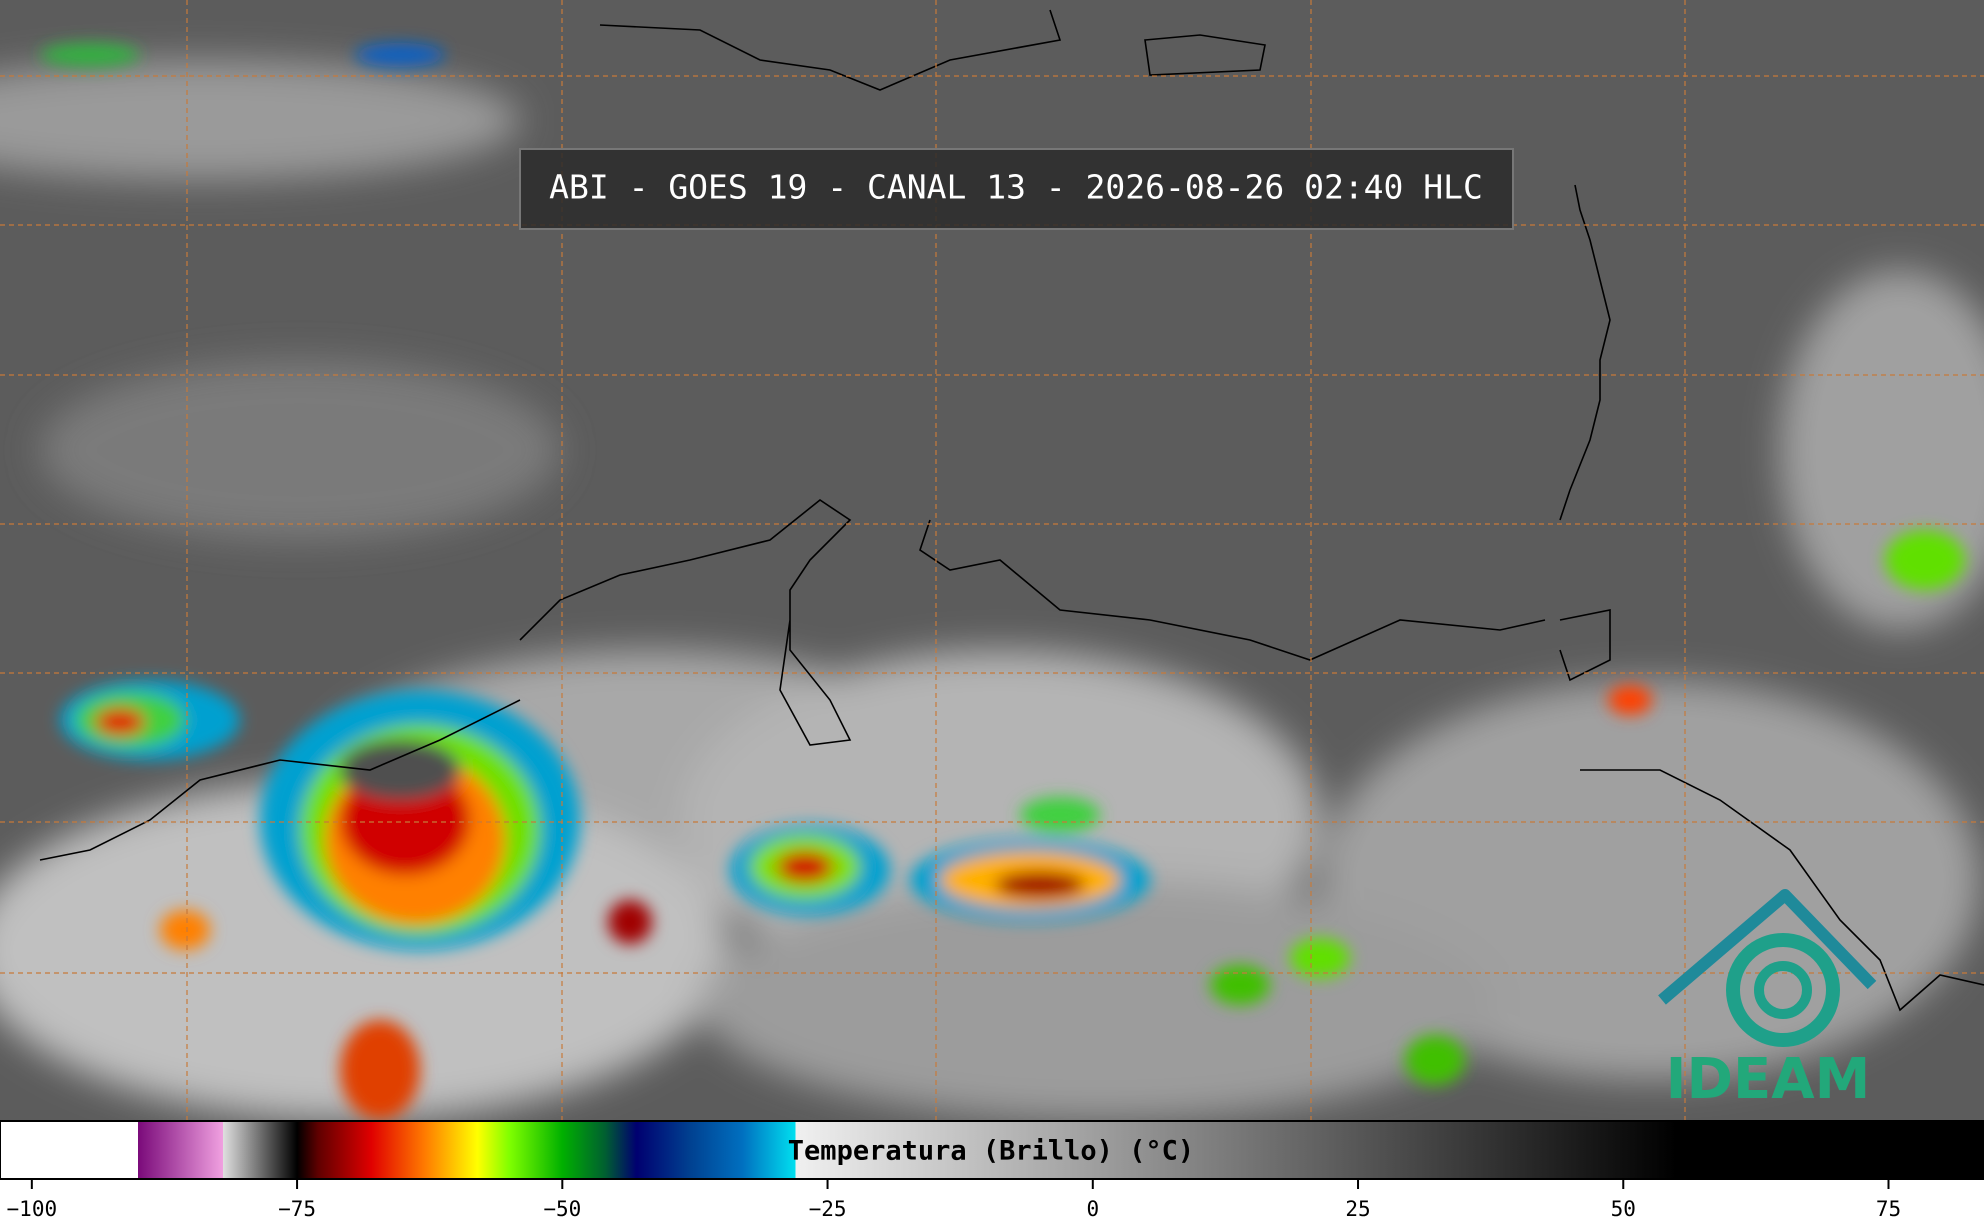 The width and height of the screenshot is (1984, 1222). What do you see at coordinates (1357, 1209) in the screenshot?
I see `tick-label: 25` at bounding box center [1357, 1209].